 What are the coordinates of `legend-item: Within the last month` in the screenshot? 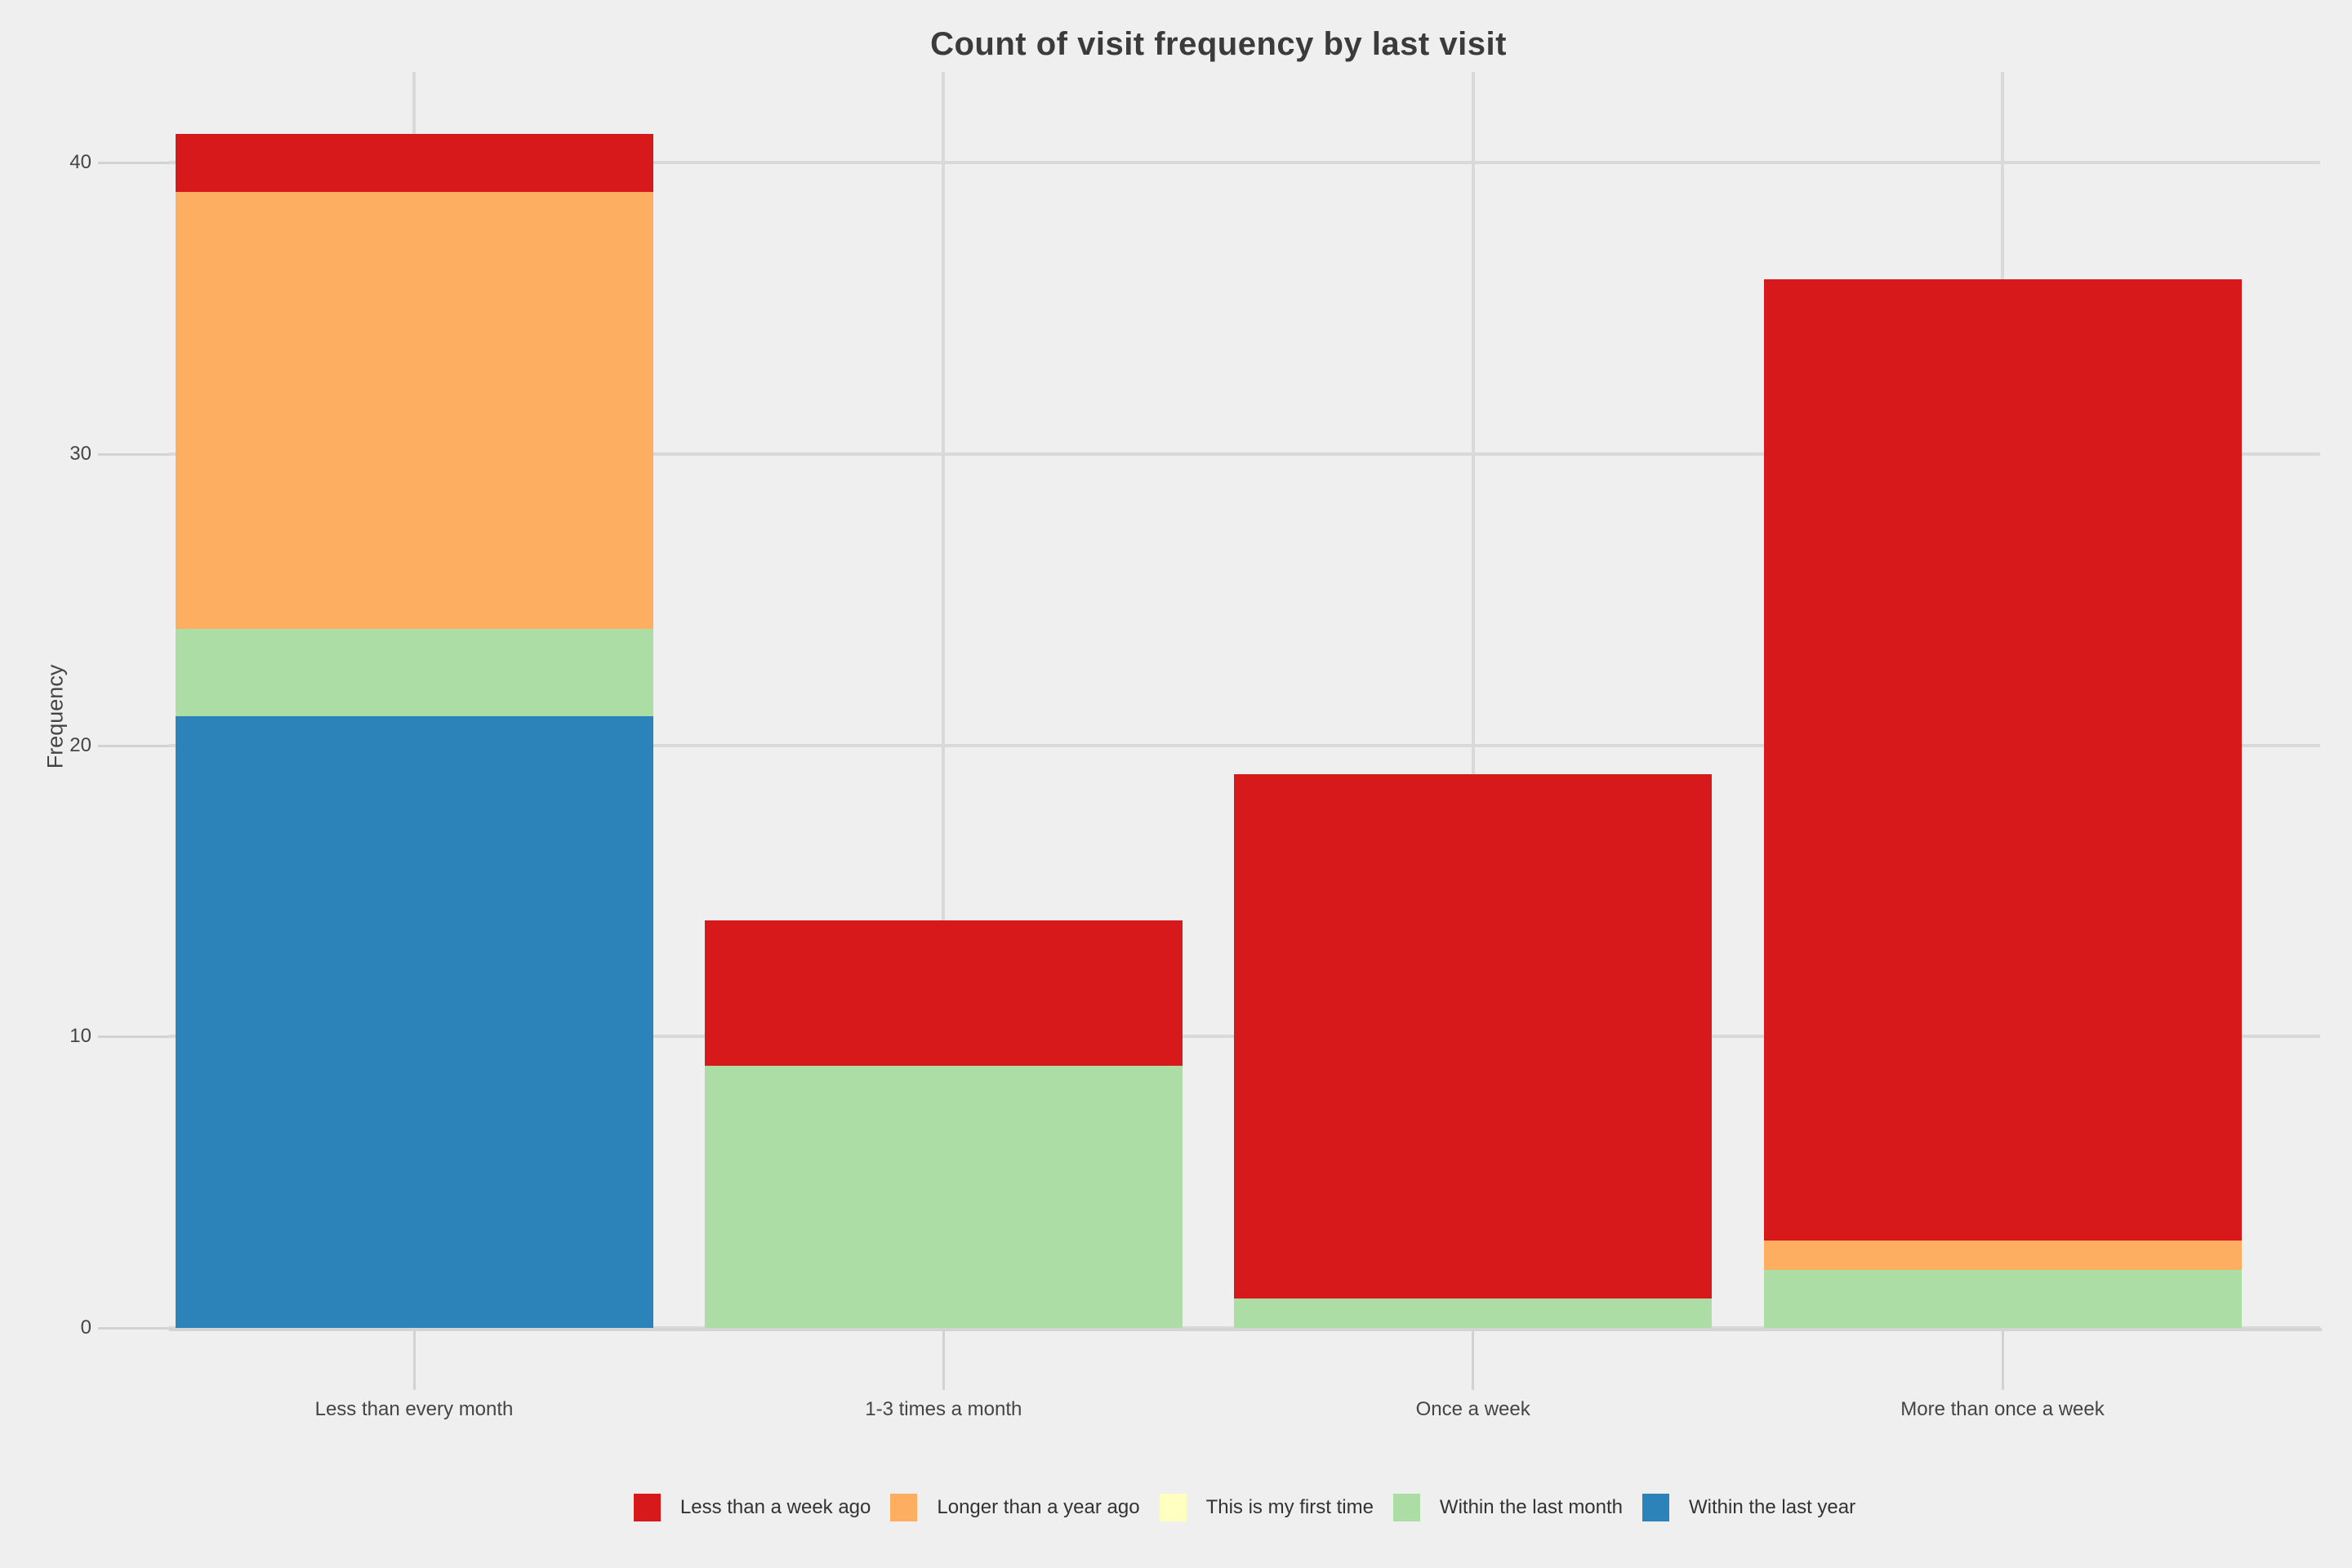 It's located at (1508, 1507).